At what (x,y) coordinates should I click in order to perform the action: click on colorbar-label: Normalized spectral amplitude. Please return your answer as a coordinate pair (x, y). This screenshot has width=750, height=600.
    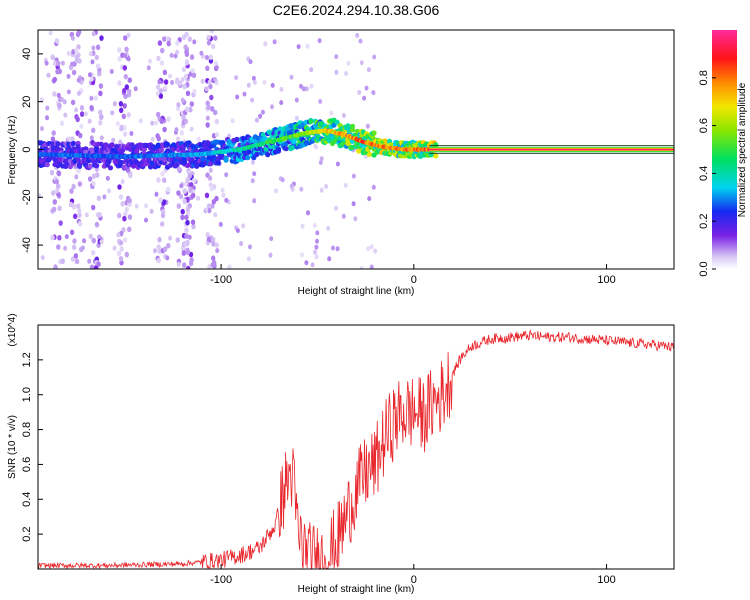
    Looking at the image, I should click on (742, 149).